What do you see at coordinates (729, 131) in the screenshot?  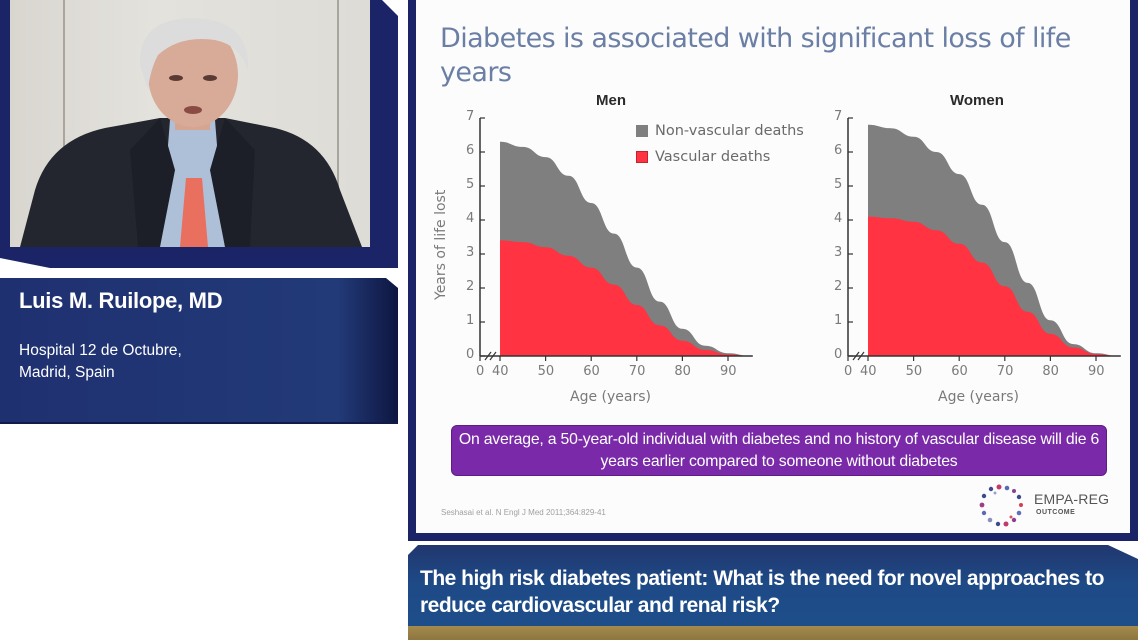 I see `legend-label: Non-vascular deaths` at bounding box center [729, 131].